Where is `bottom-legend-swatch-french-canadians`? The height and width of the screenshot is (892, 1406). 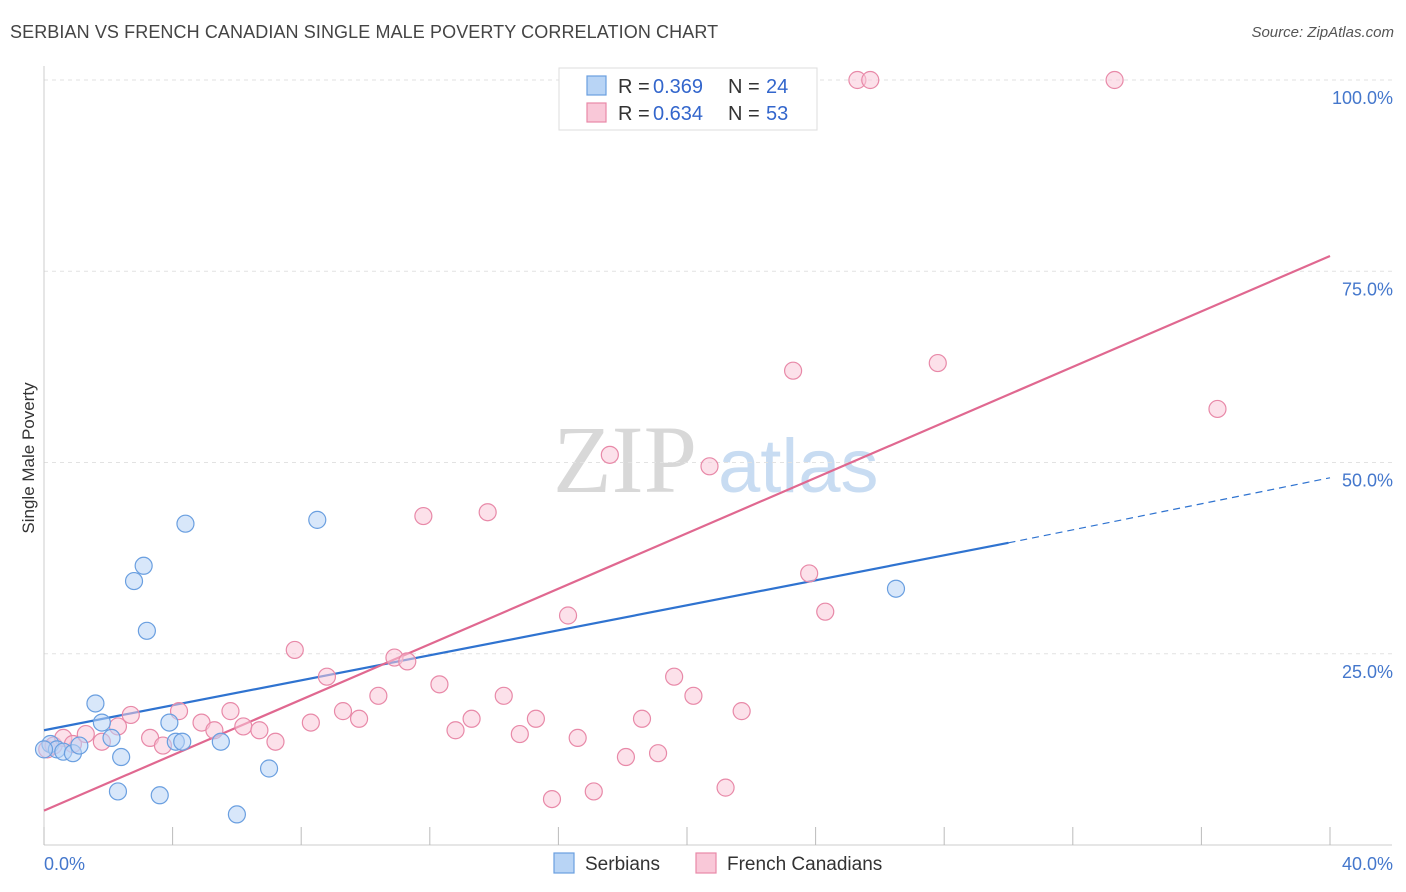
bottom-legend-swatch-french-canadians is located at coordinates (706, 863).